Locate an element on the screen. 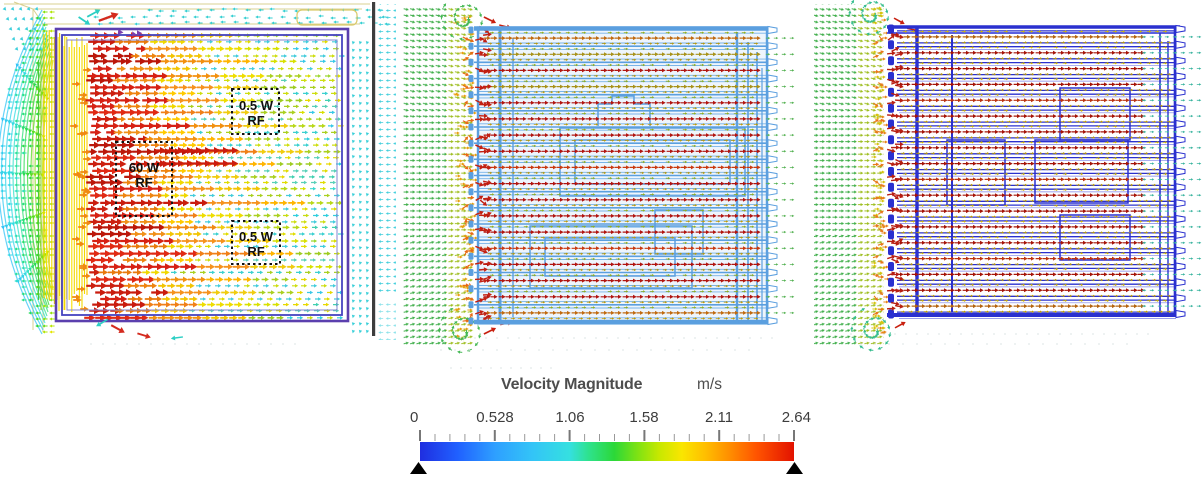 Image resolution: width=1202 pixels, height=478 pixels. svg-text: Velocity Magnitude is located at coordinates (572, 384).